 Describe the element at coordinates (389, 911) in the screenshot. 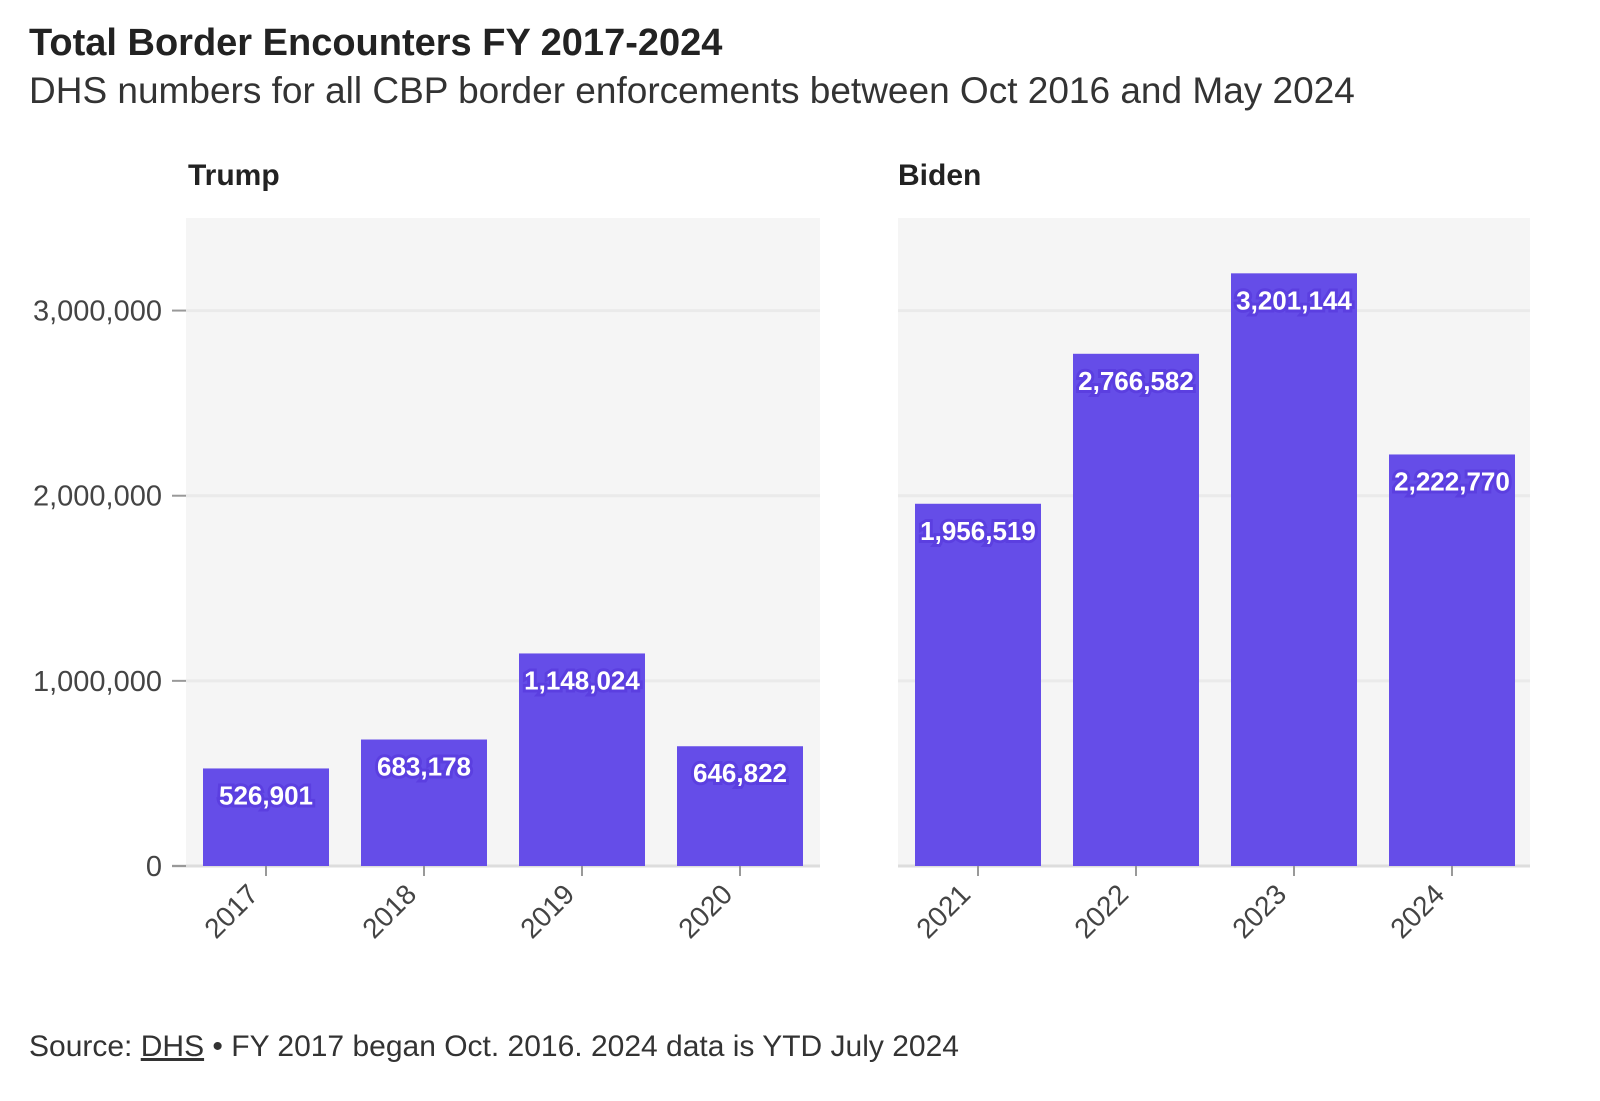

I see `x-tick-label: 2018` at that location.